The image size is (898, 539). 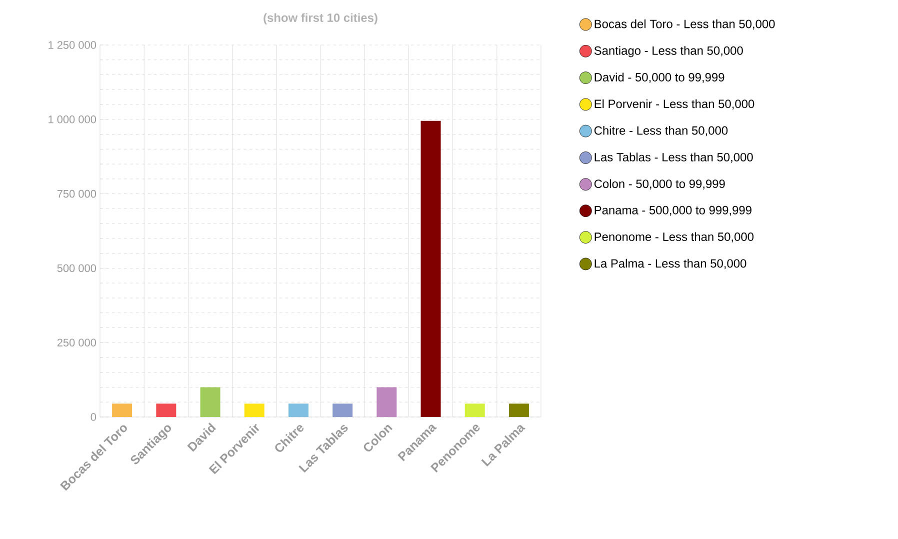 I want to click on legend-label: Colon - 50,000 to 99,999, so click(x=659, y=184).